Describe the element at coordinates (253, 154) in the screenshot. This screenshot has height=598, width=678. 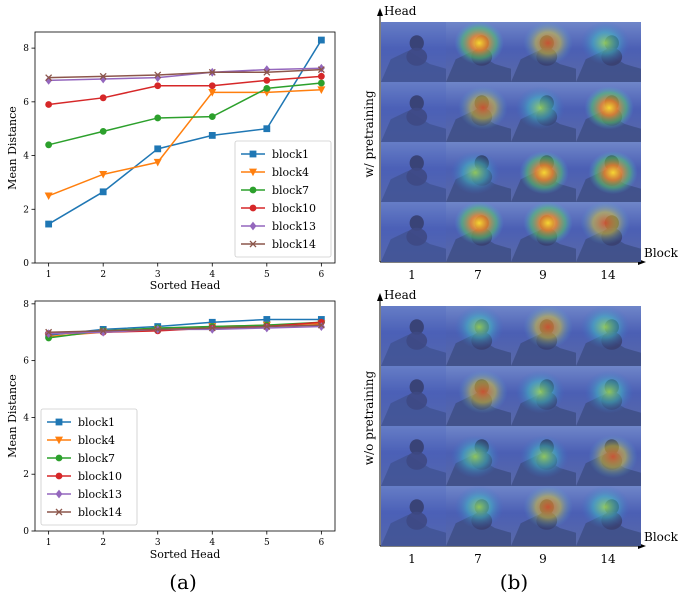
I see `legend-marker-block1` at that location.